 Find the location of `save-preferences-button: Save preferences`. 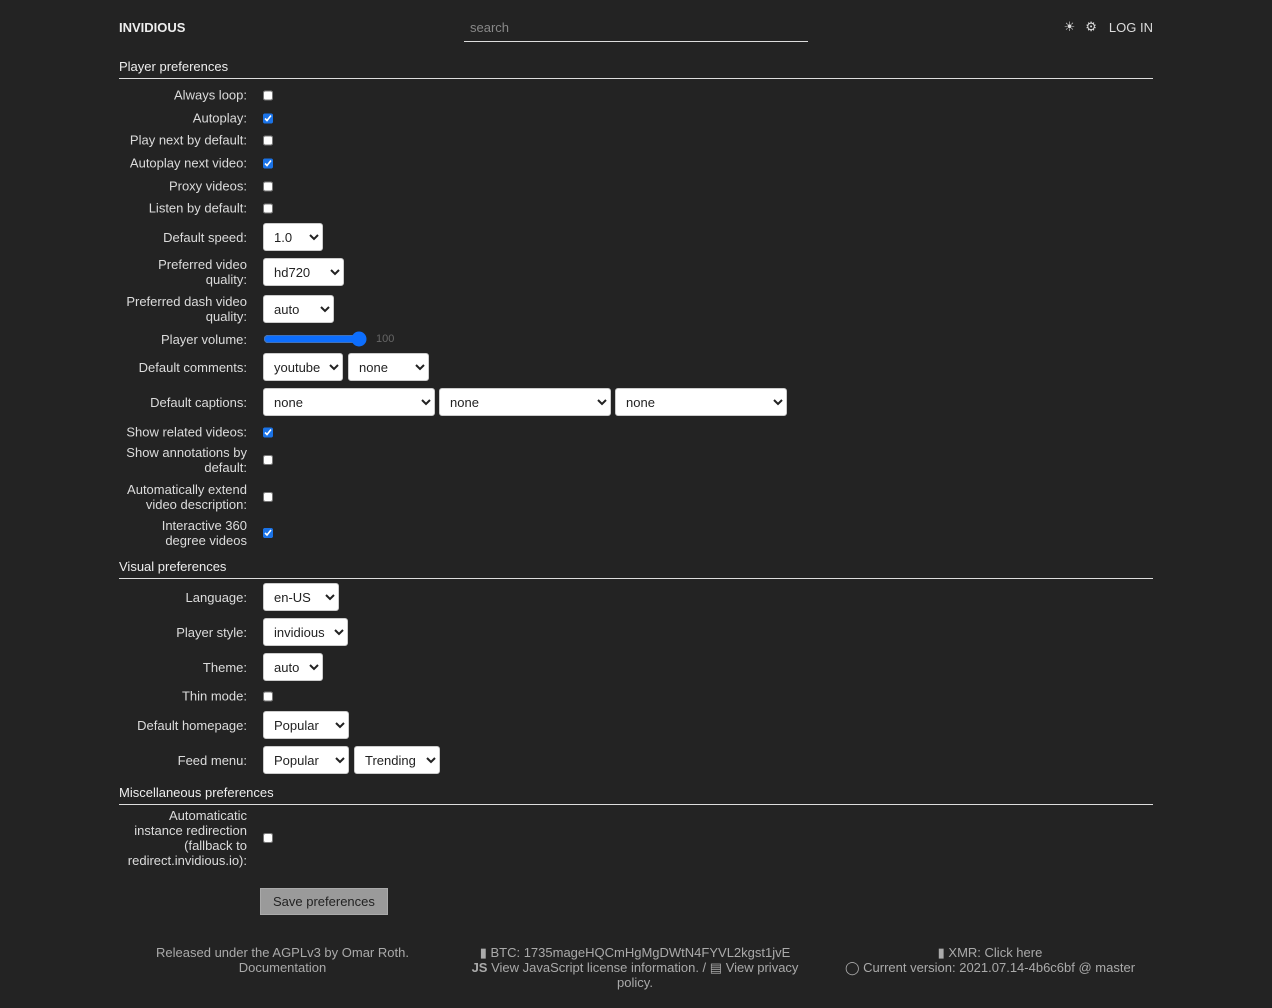

save-preferences-button: Save preferences is located at coordinates (324, 901).